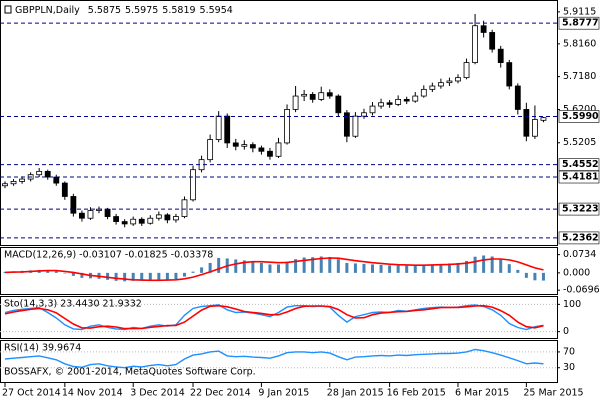 The image size is (600, 400). I want to click on indicator-panel, so click(279, 361).